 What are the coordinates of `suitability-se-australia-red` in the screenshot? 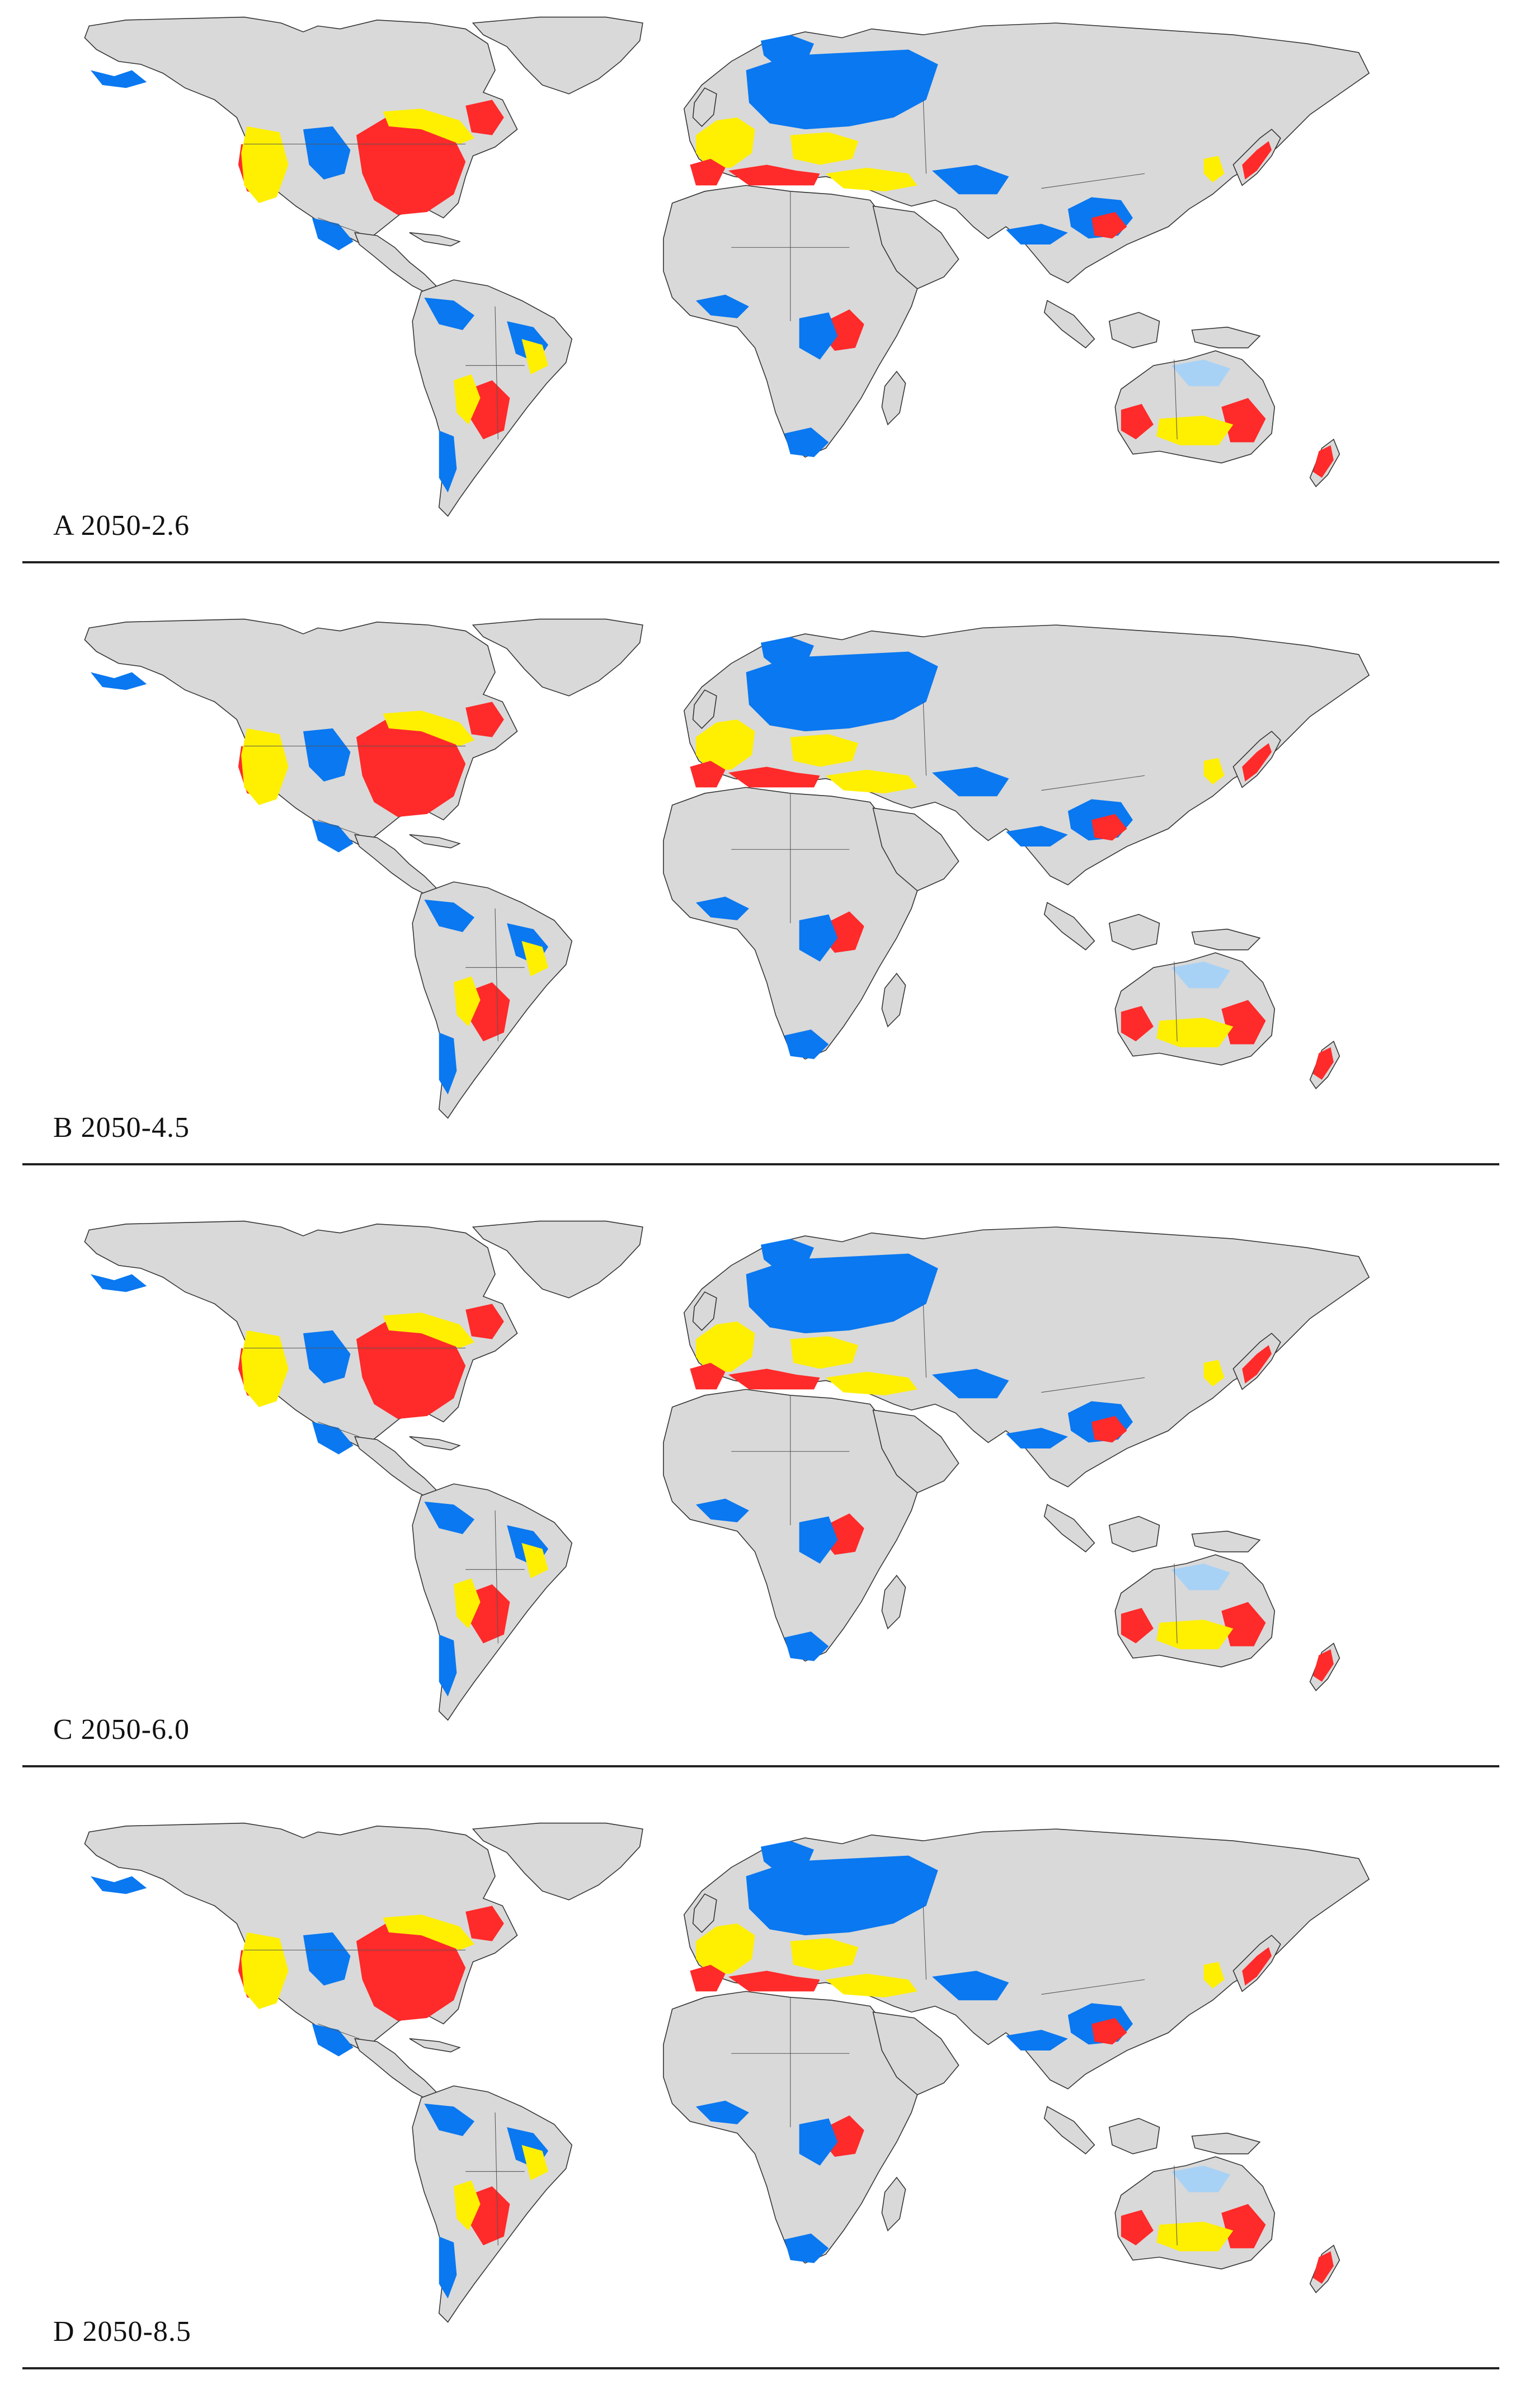 It's located at (1243, 2226).